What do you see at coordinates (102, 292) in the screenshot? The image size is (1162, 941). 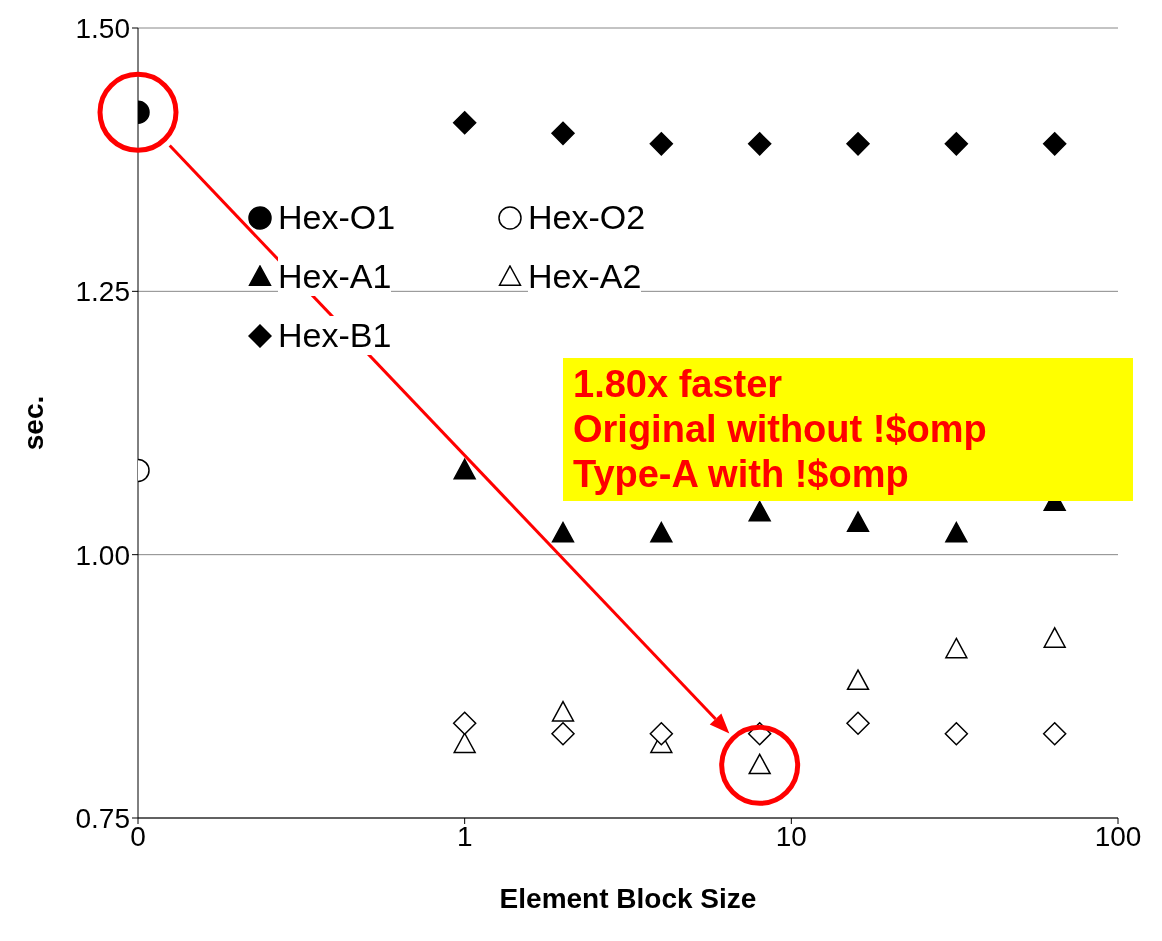 I see `y-tick-label: 1.25` at bounding box center [102, 292].